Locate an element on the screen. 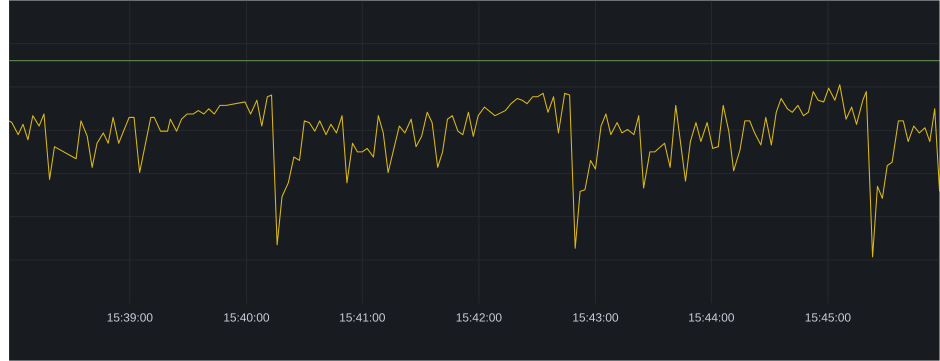 The width and height of the screenshot is (940, 361). x-tick-label: 15:40:00 is located at coordinates (247, 317).